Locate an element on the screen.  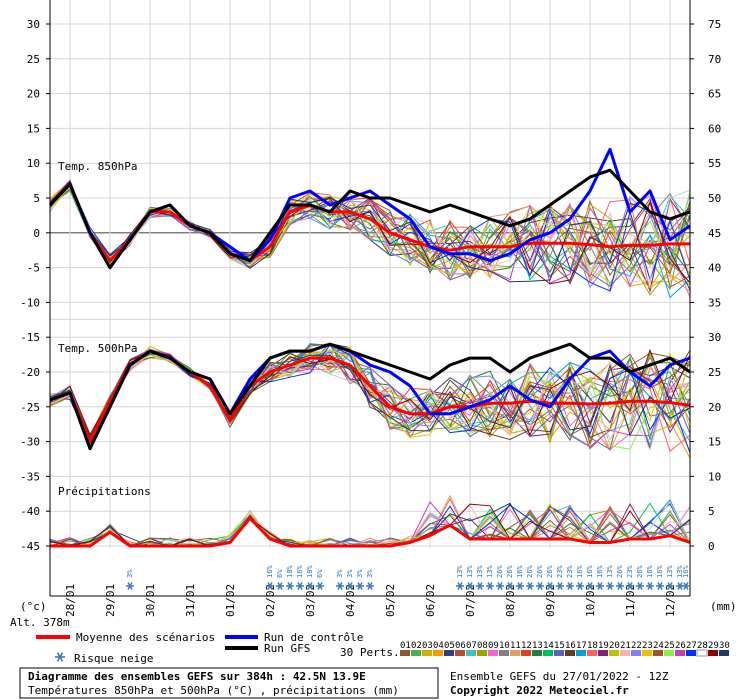
t850-section-label: Temp. 850hPa is located at coordinates (97, 166).